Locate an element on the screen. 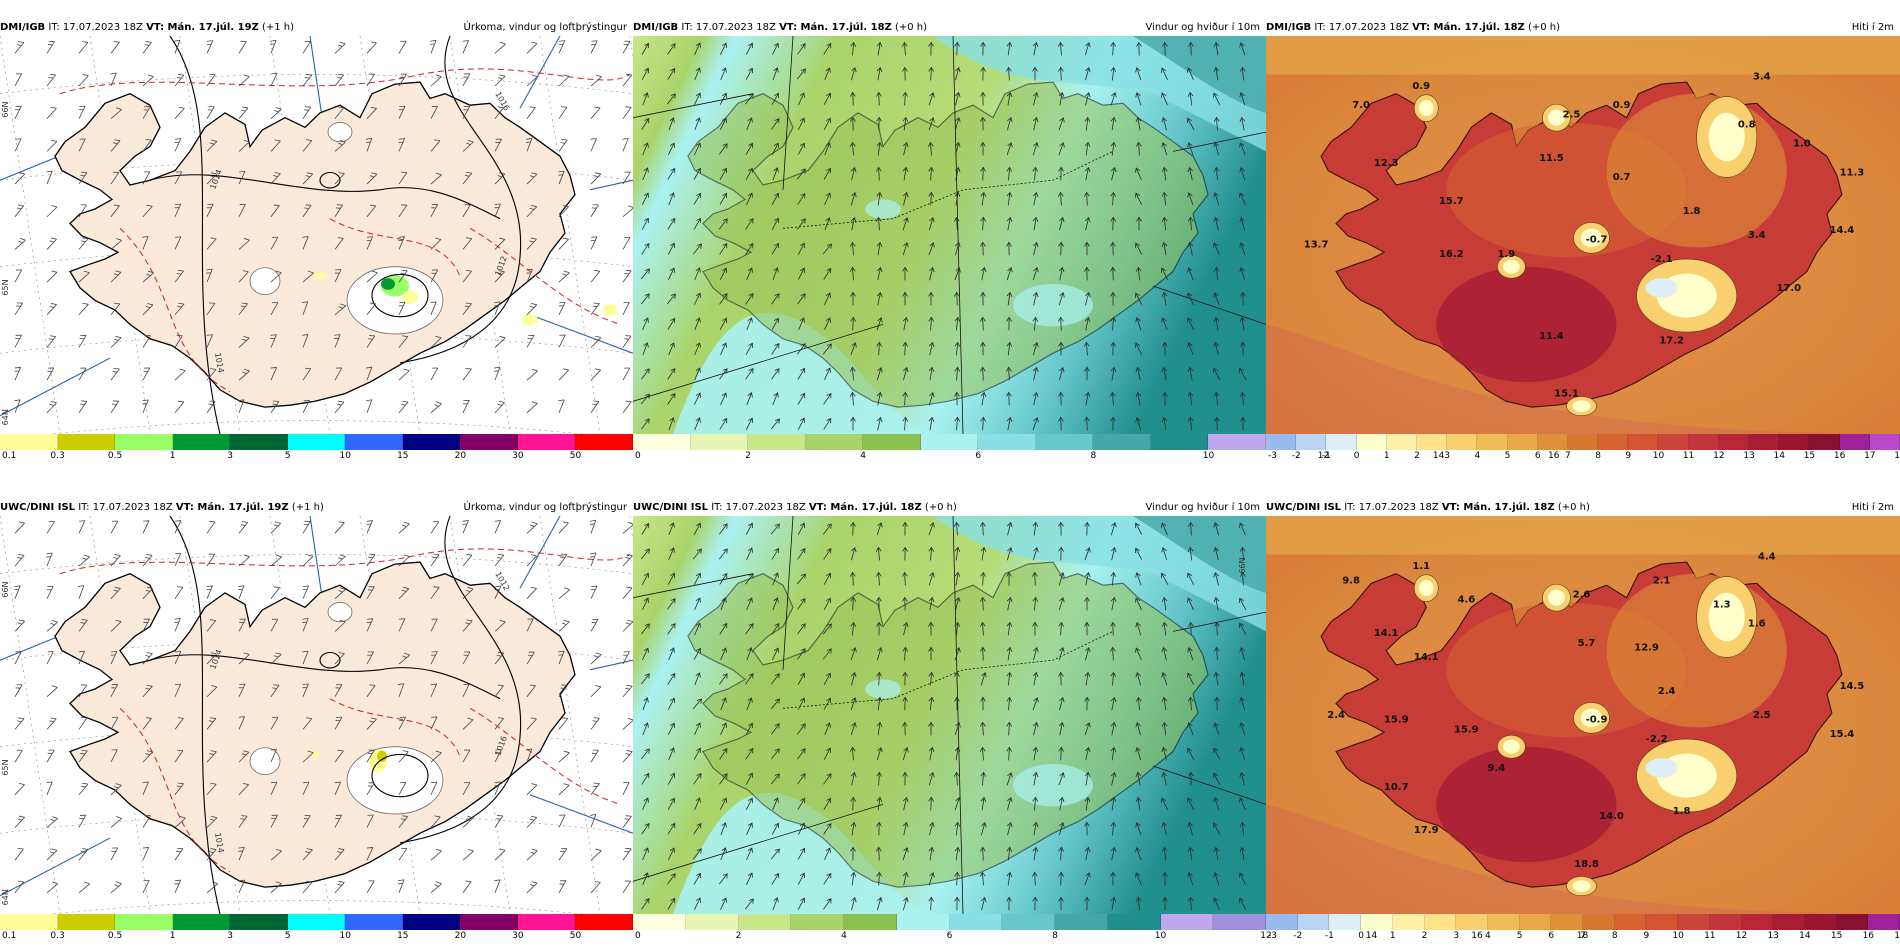 This screenshot has height=950, width=1900. temperature-value: 10.7 is located at coordinates (1396, 787).